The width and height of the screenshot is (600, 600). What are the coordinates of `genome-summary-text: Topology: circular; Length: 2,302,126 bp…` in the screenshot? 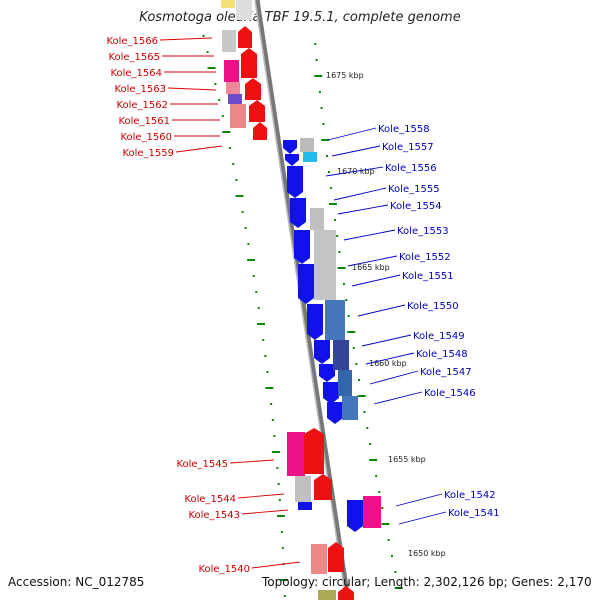 It's located at (427, 582).